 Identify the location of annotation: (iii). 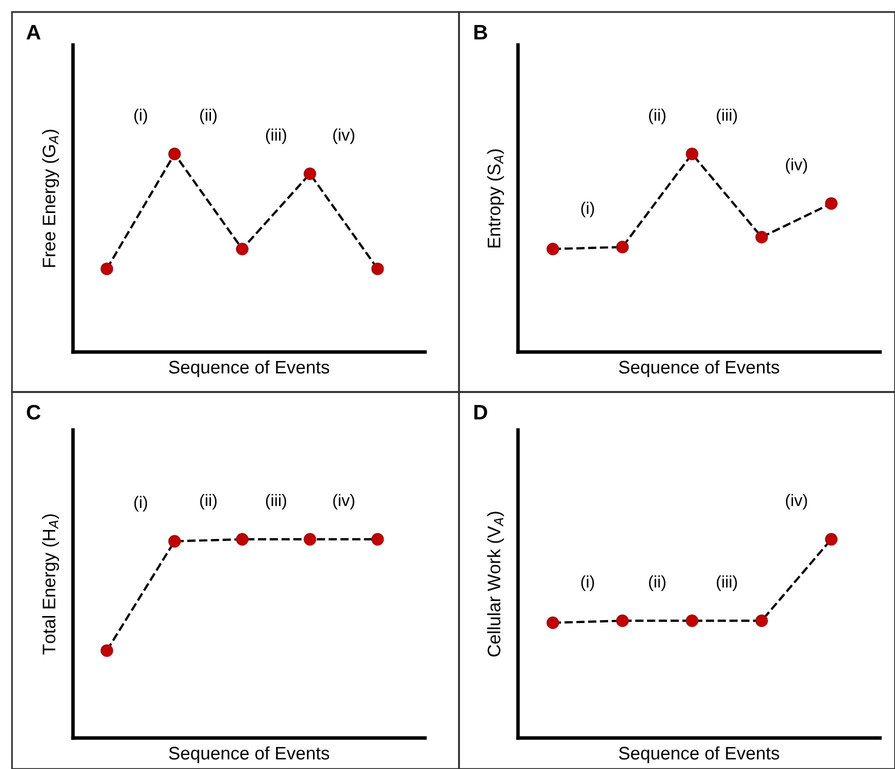
(726, 583).